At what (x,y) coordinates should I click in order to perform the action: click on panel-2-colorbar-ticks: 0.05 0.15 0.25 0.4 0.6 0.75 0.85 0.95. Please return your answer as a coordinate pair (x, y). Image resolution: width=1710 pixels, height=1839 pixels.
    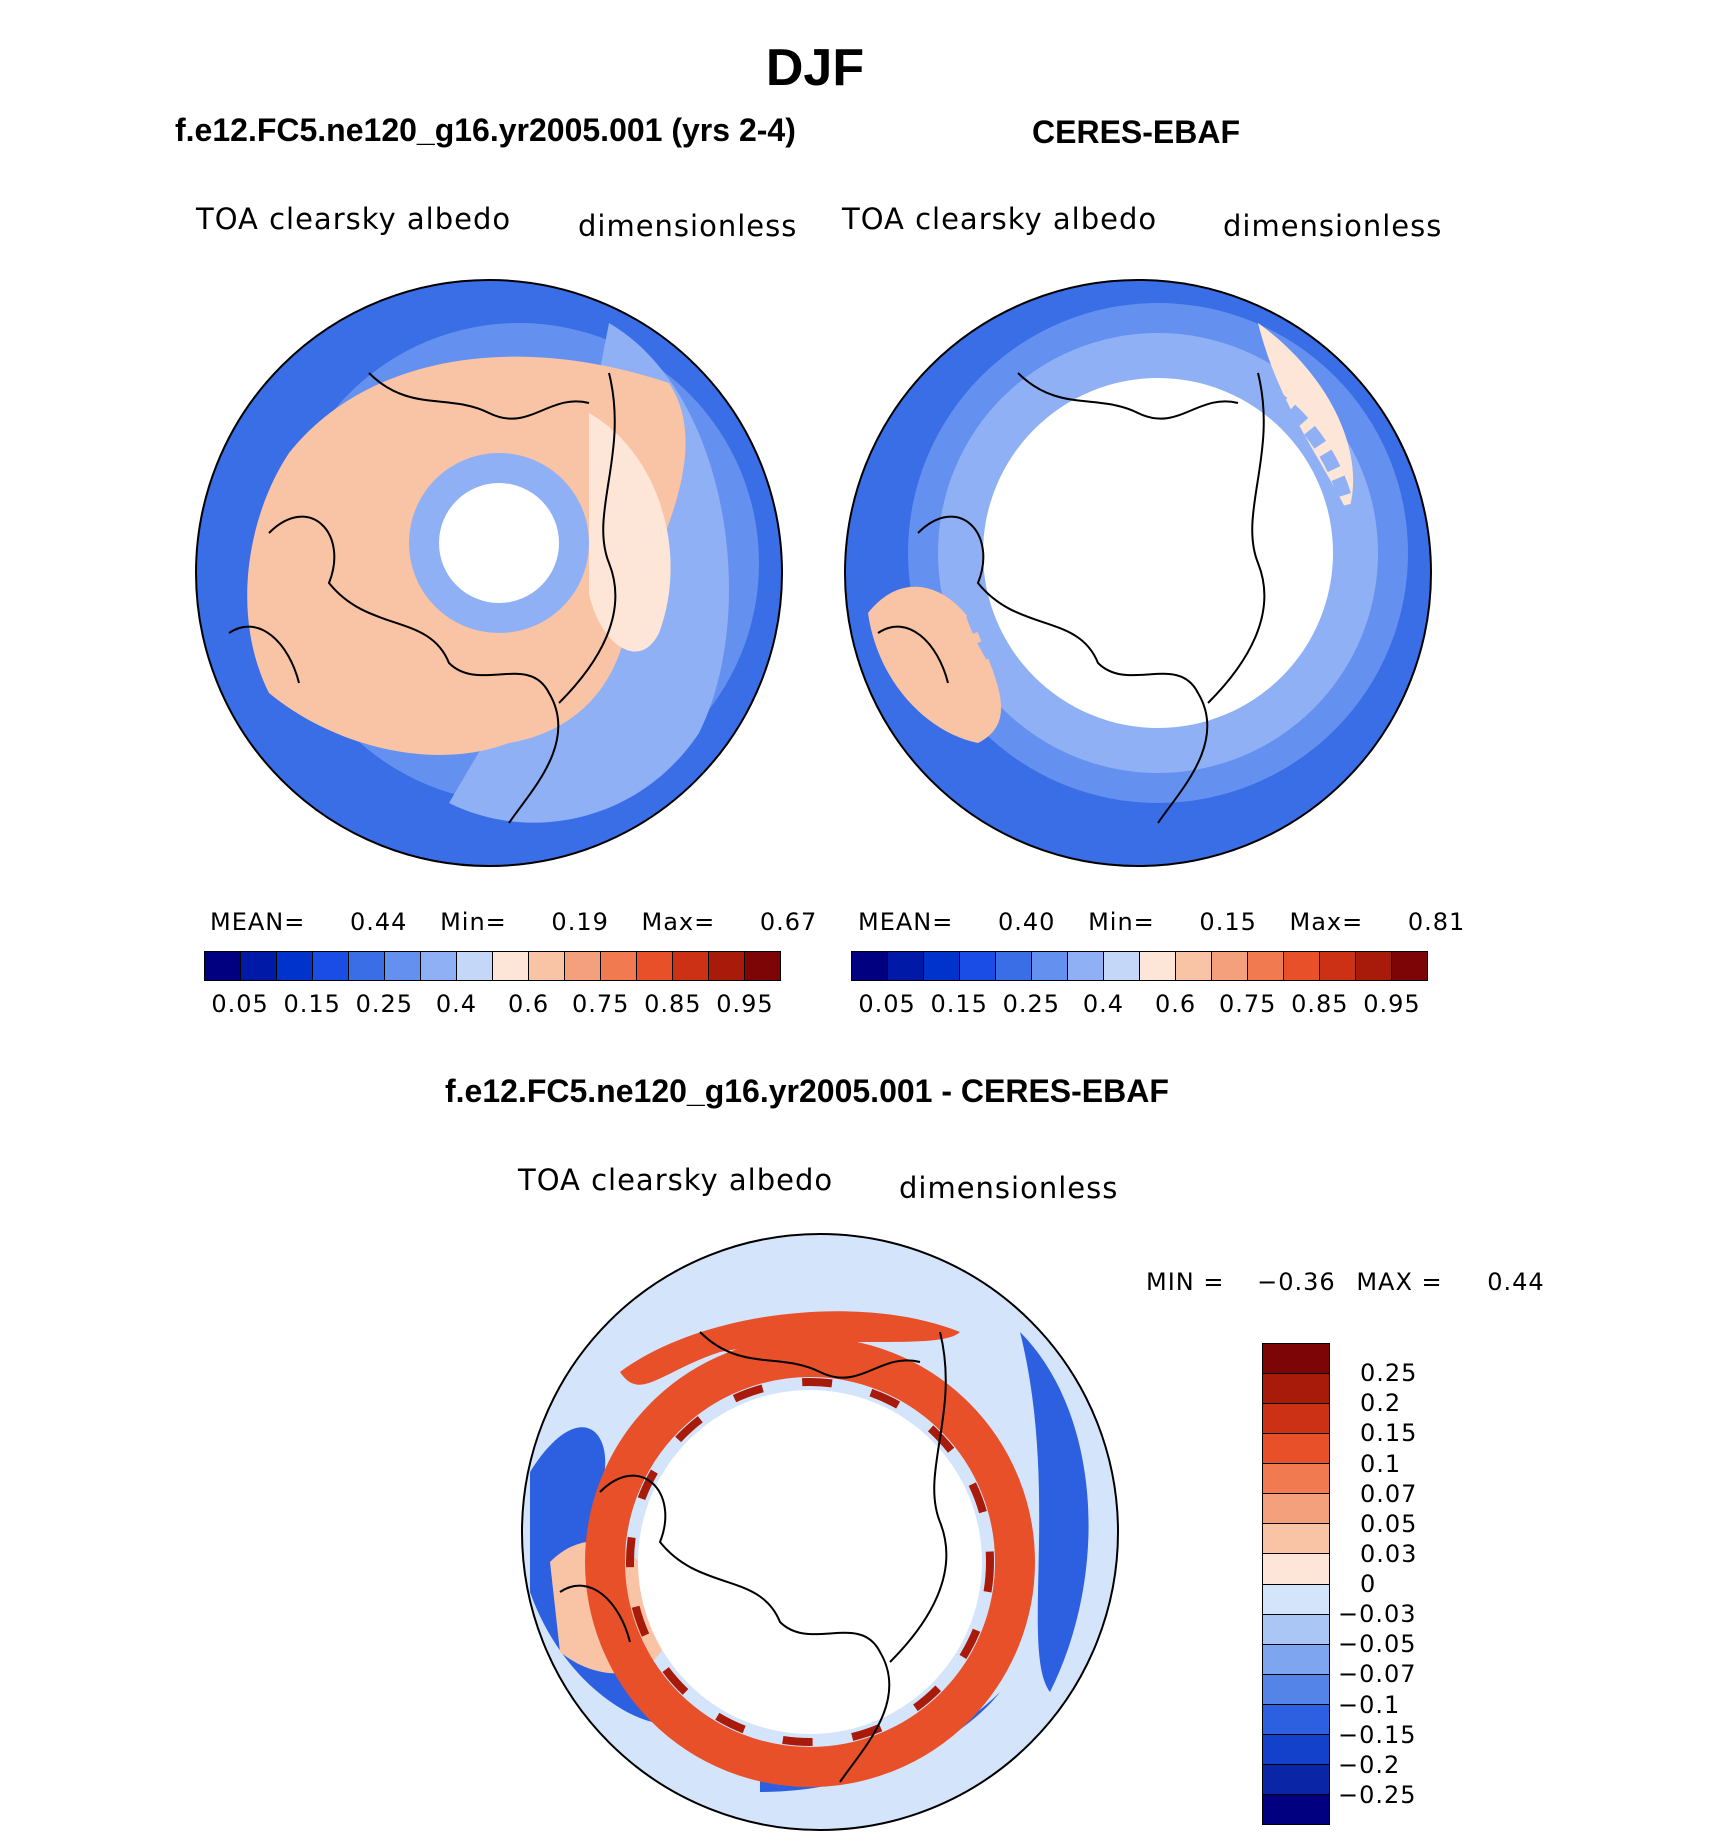
    Looking at the image, I should click on (1138, 1005).